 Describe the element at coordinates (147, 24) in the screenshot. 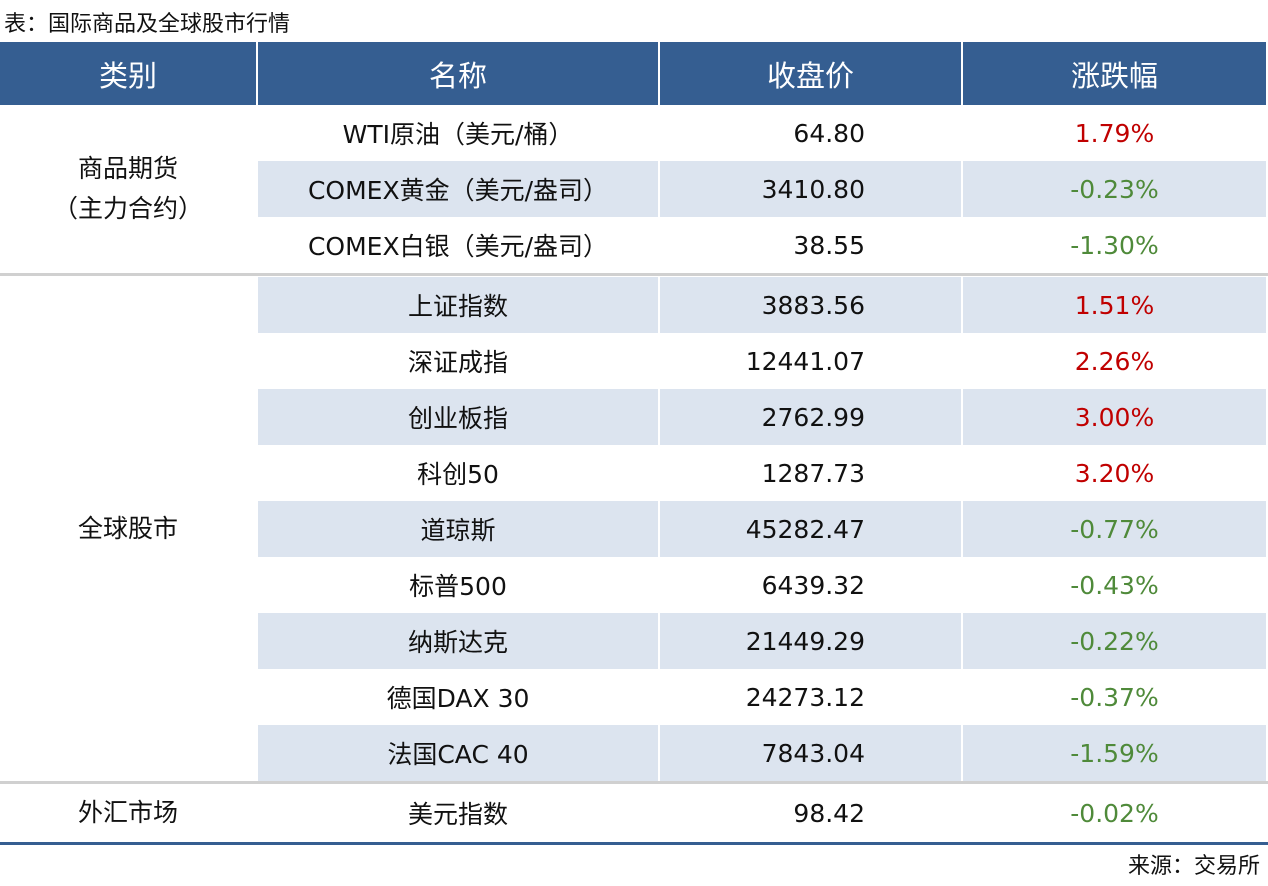

I see `table-title: 表：国际商品及全球股市行情` at that location.